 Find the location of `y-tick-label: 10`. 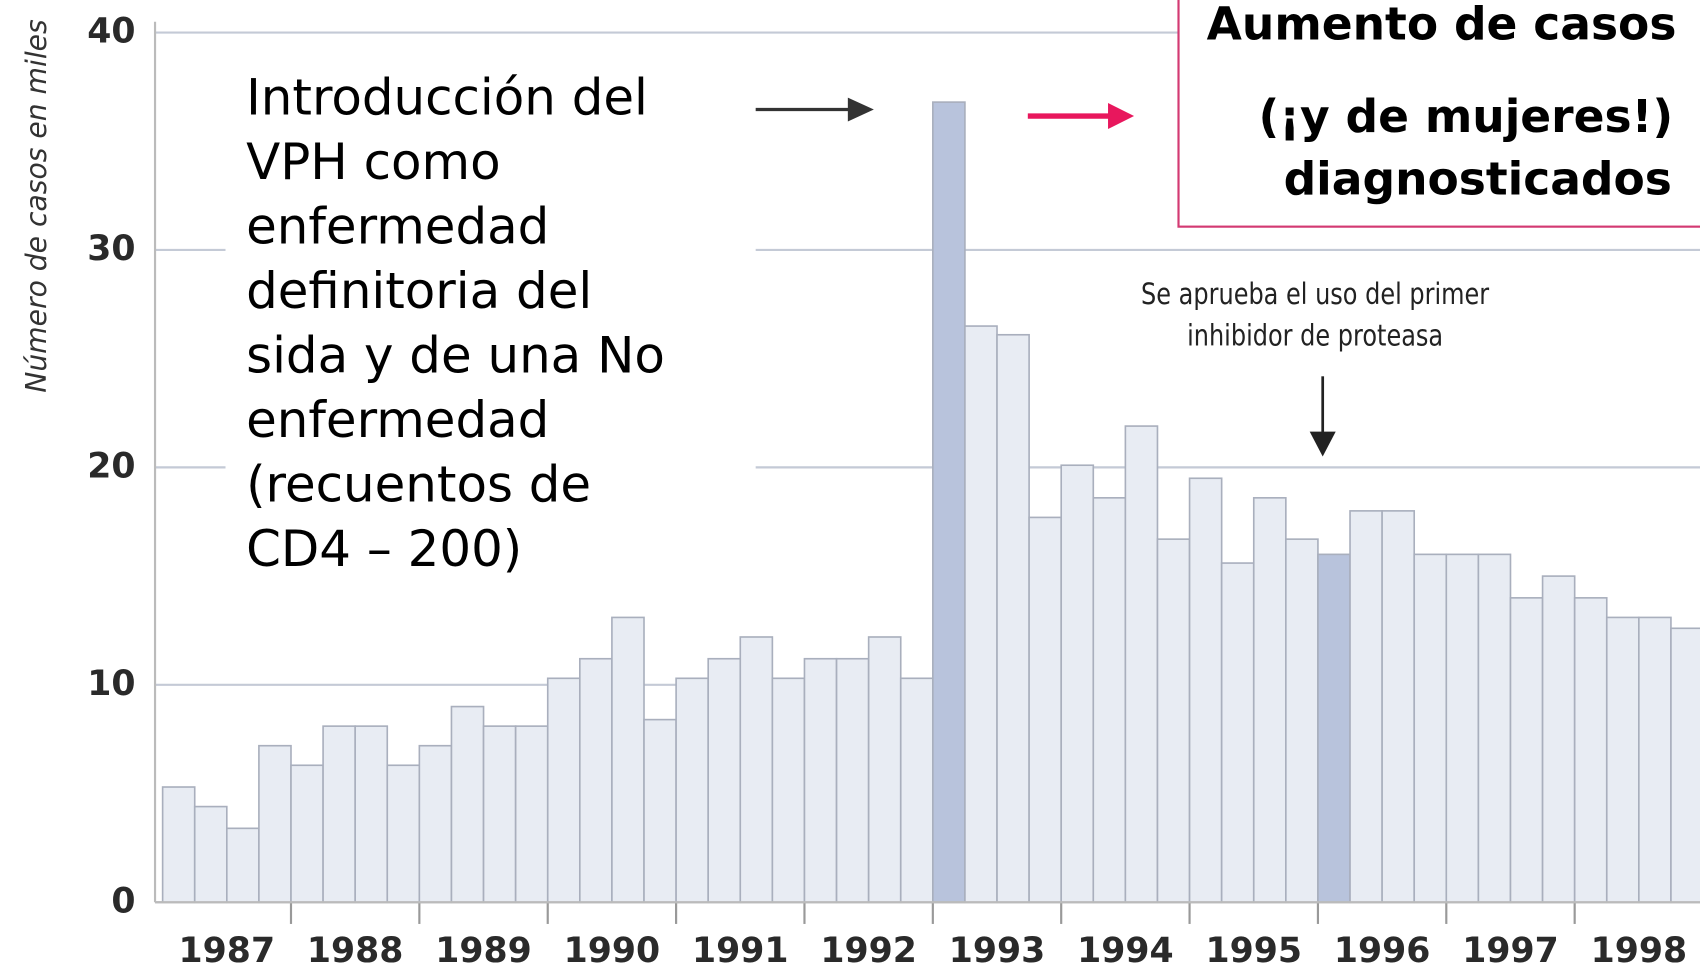

y-tick-label: 10 is located at coordinates (111, 684).